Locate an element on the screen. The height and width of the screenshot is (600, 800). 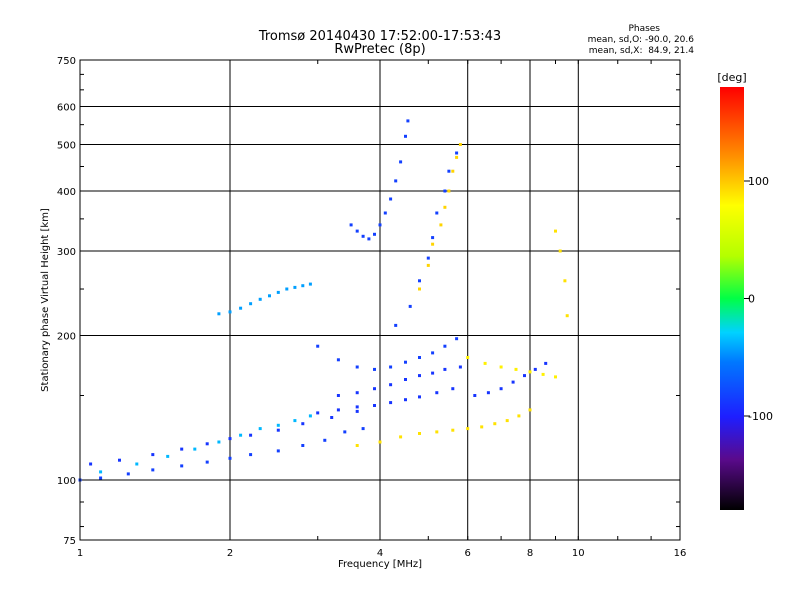
y-axis-label: Stationary phase Virtual Height [km] is located at coordinates (45, 300).